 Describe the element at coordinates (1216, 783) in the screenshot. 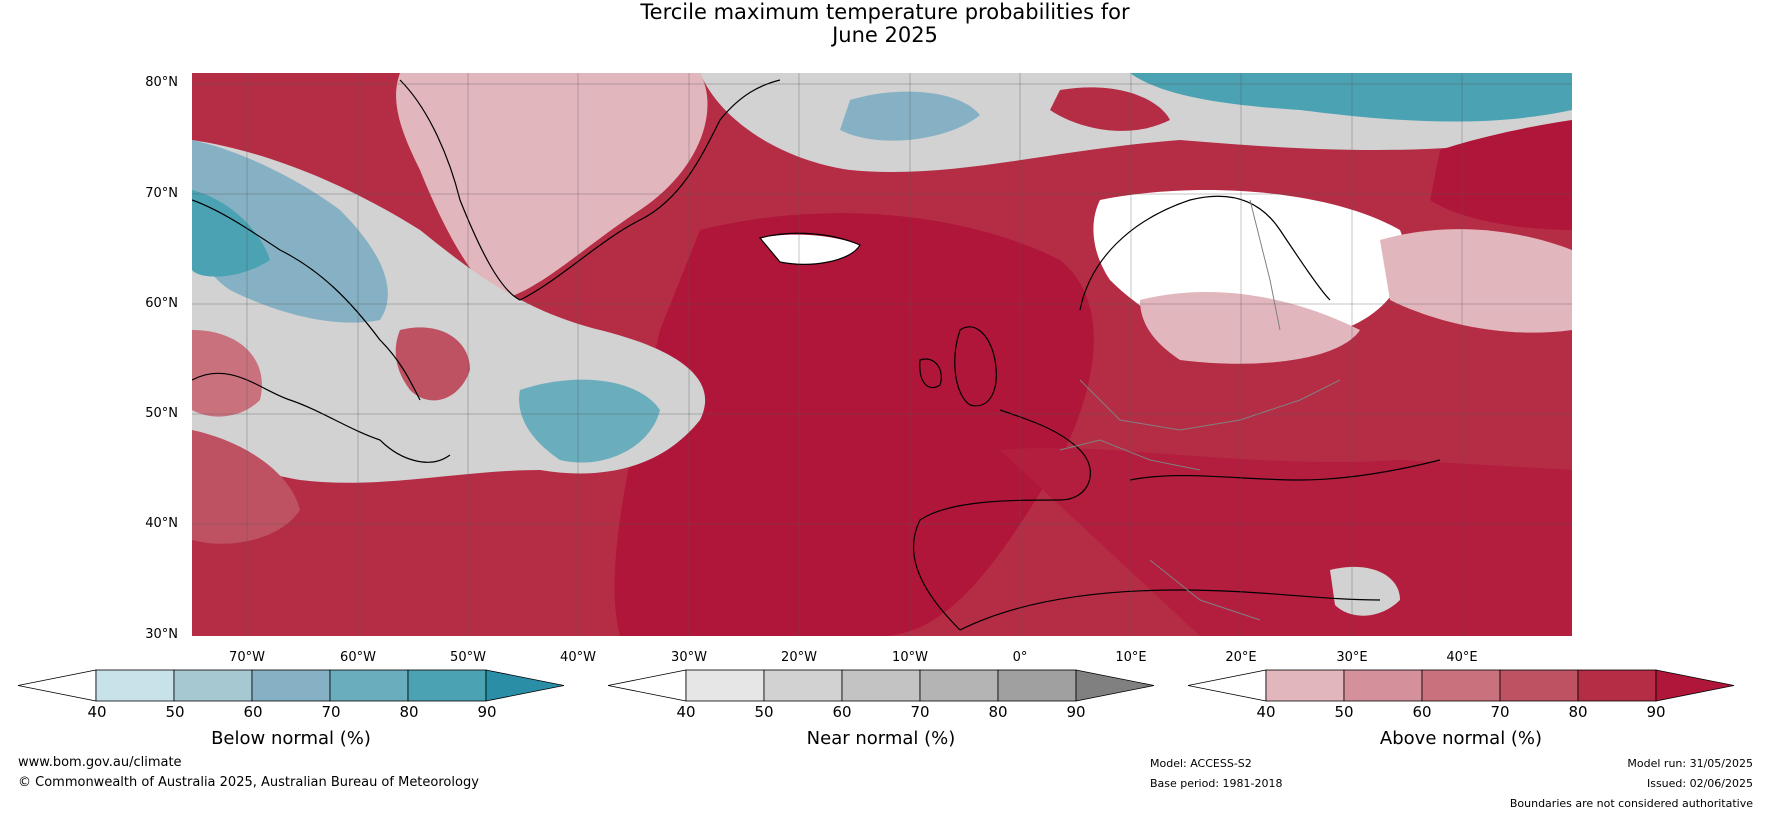

I see `base-period: Base period: 1981-2018` at that location.